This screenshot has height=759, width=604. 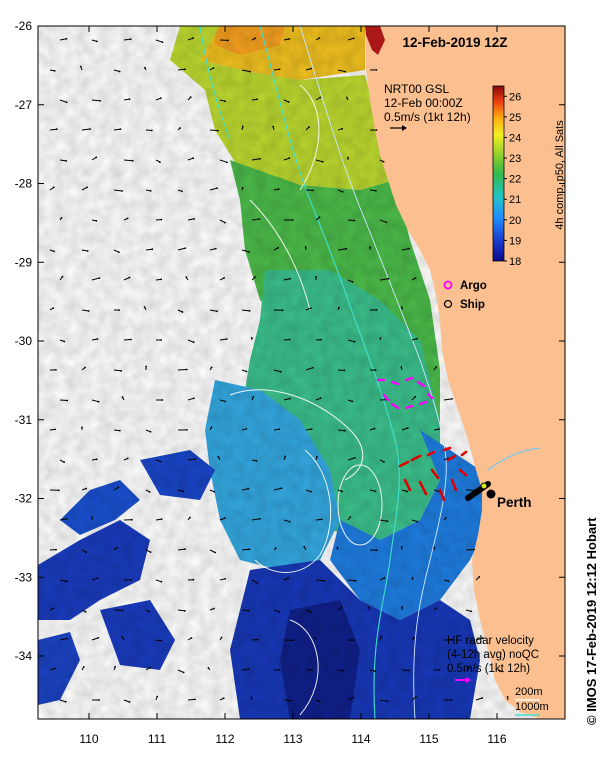 What do you see at coordinates (591, 621) in the screenshot?
I see `credit-text: © IMOS 17-Feb-2019 12:12 Hobart` at bounding box center [591, 621].